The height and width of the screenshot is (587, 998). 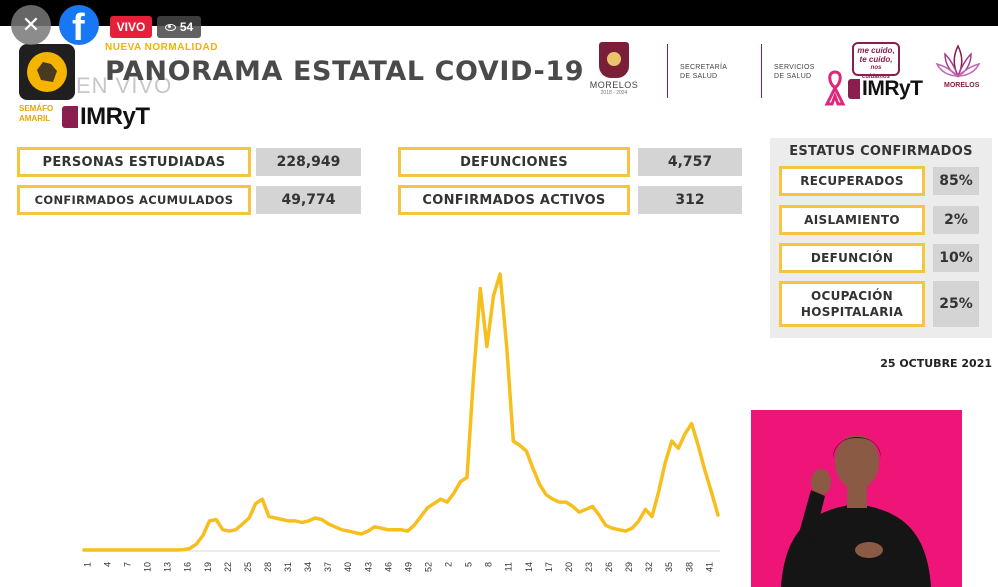 I want to click on report-date: 25 OCTUBRE 2021, so click(x=936, y=363).